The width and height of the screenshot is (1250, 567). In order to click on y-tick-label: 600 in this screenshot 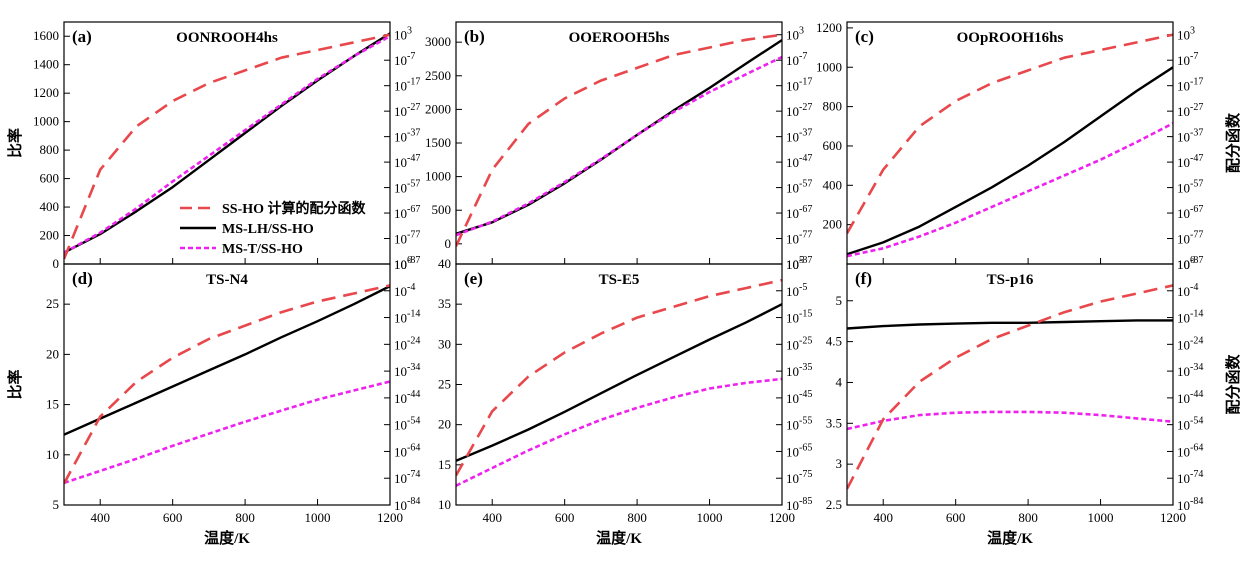, I will do `click(50, 178)`.